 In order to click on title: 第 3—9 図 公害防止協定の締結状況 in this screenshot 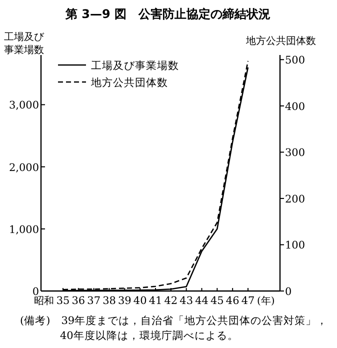, I will do `click(168, 14)`.